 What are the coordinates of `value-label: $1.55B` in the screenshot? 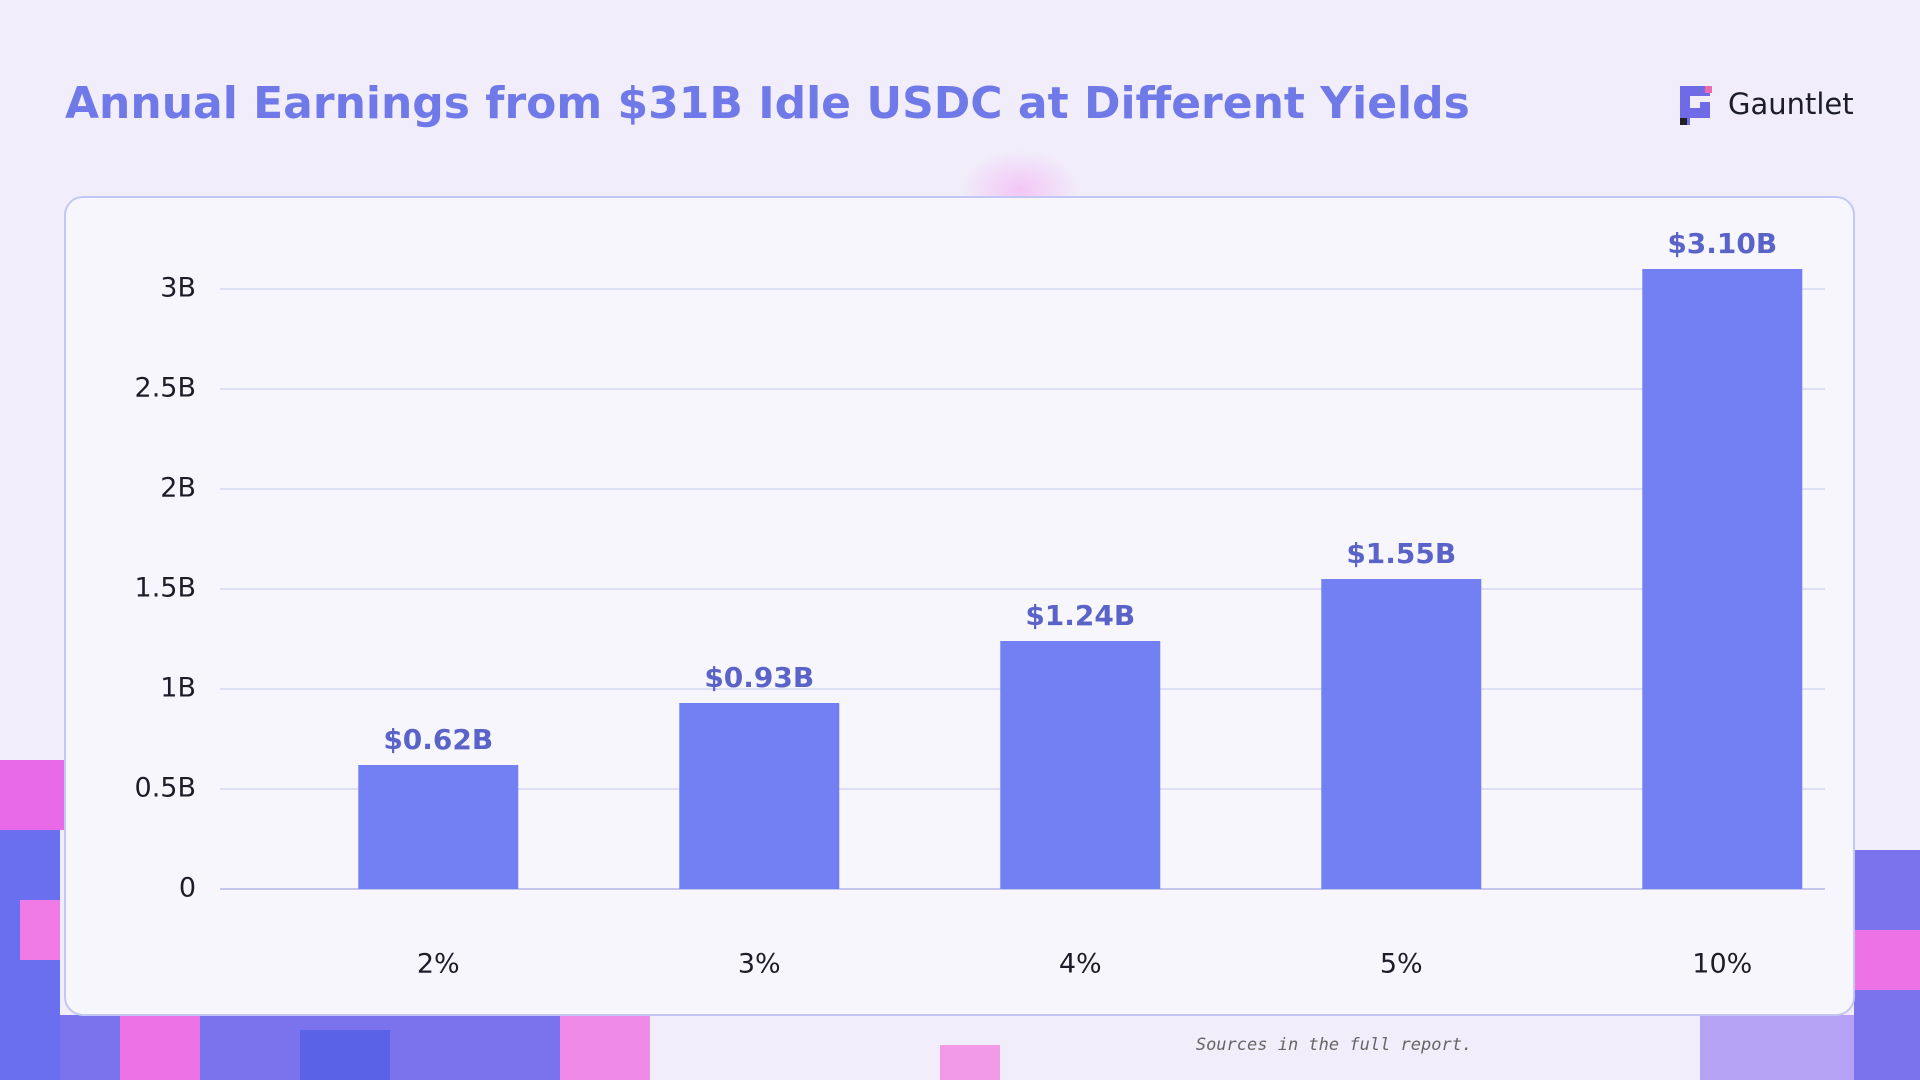 It's located at (1401, 553).